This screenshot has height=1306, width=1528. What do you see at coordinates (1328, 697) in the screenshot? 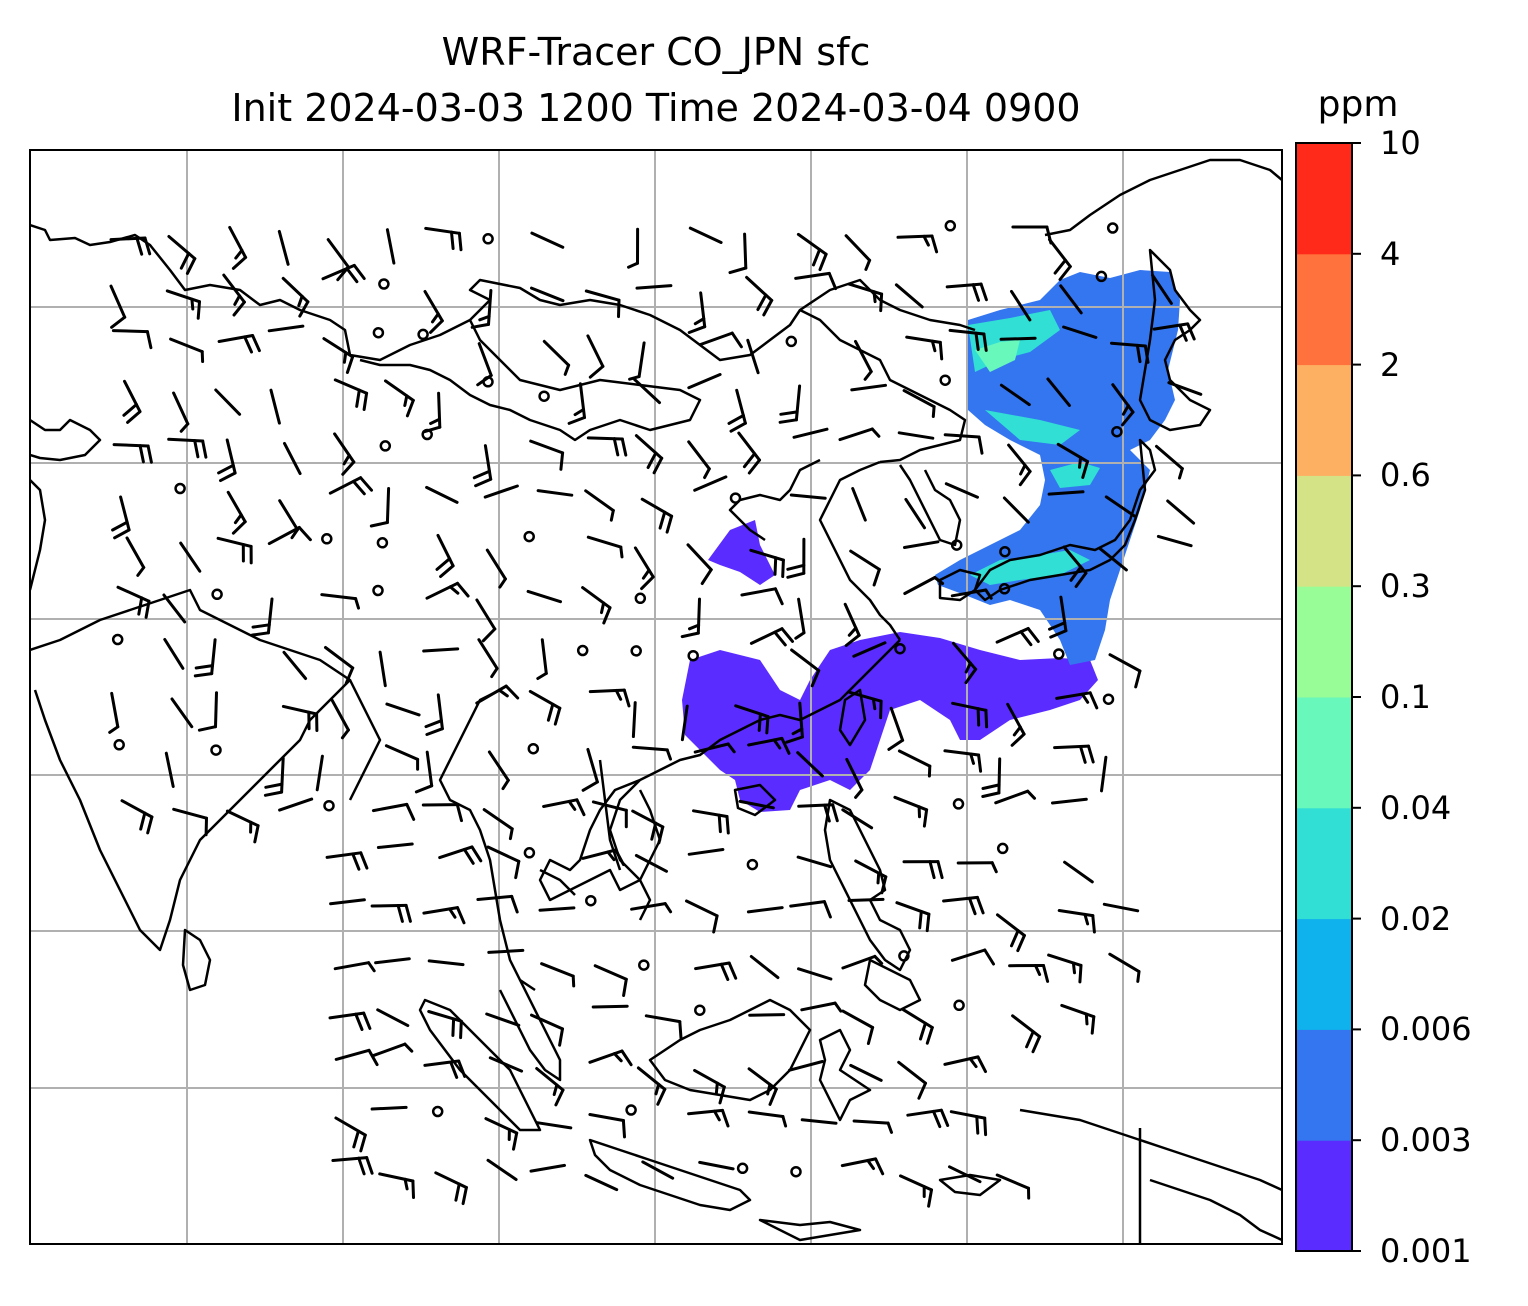
I see `colorbar` at bounding box center [1328, 697].